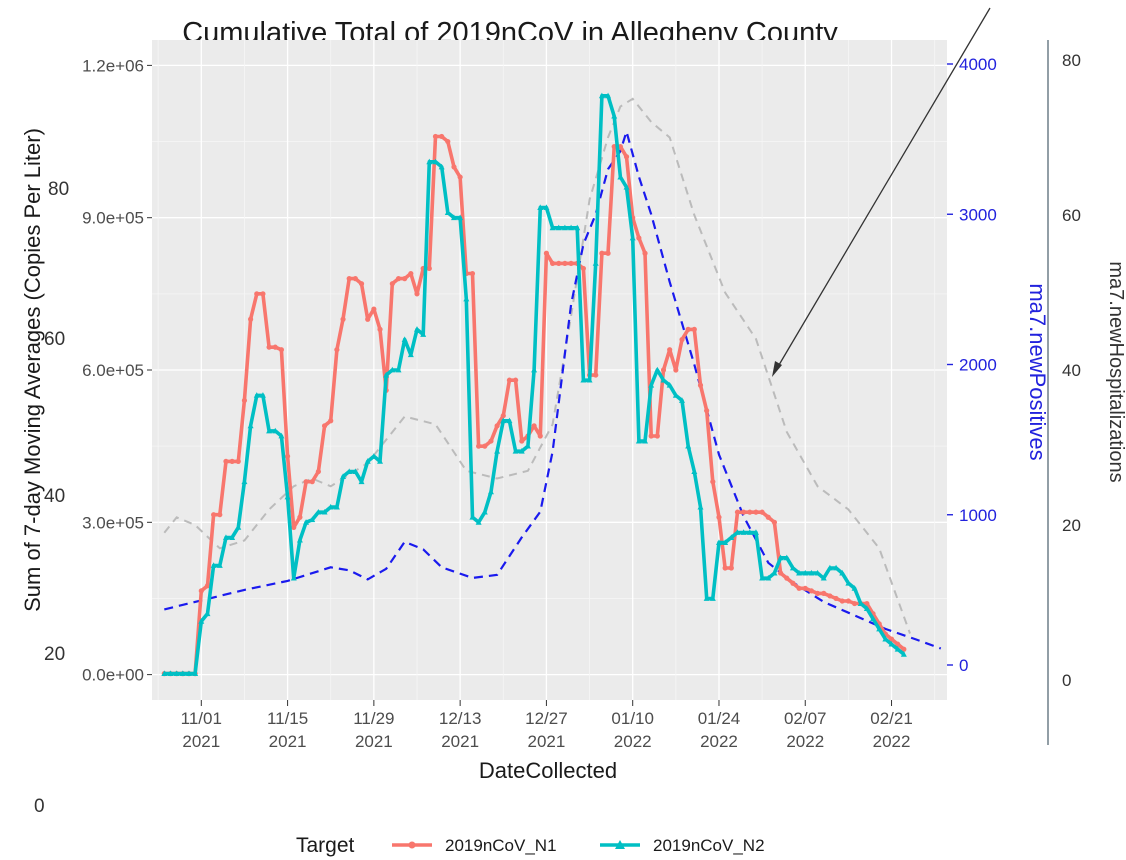 The height and width of the screenshot is (860, 1126). I want to click on far-right-tick-label: 80, so click(1071, 60).